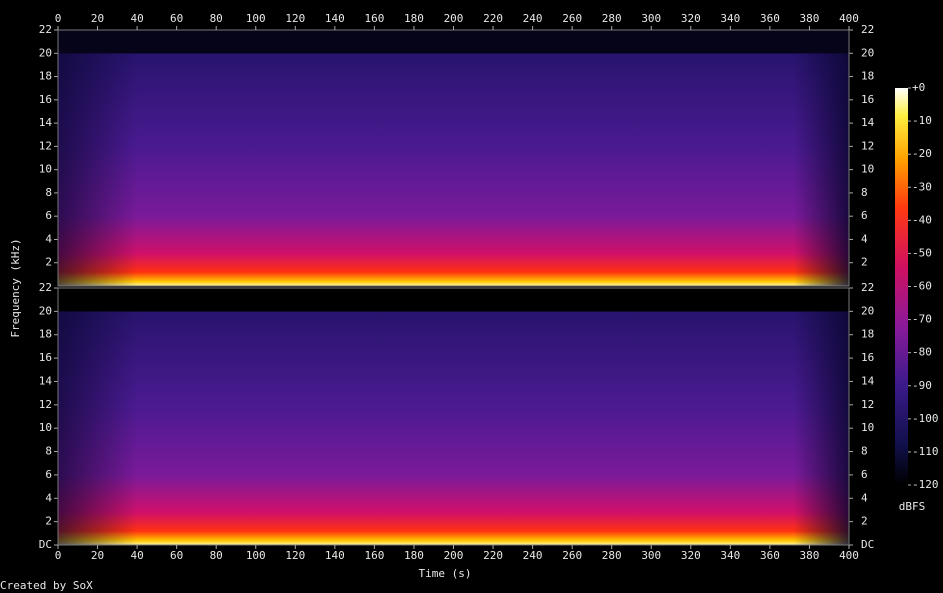 The height and width of the screenshot is (593, 943). What do you see at coordinates (572, 555) in the screenshot?
I see `x-tick-label: 260` at bounding box center [572, 555].